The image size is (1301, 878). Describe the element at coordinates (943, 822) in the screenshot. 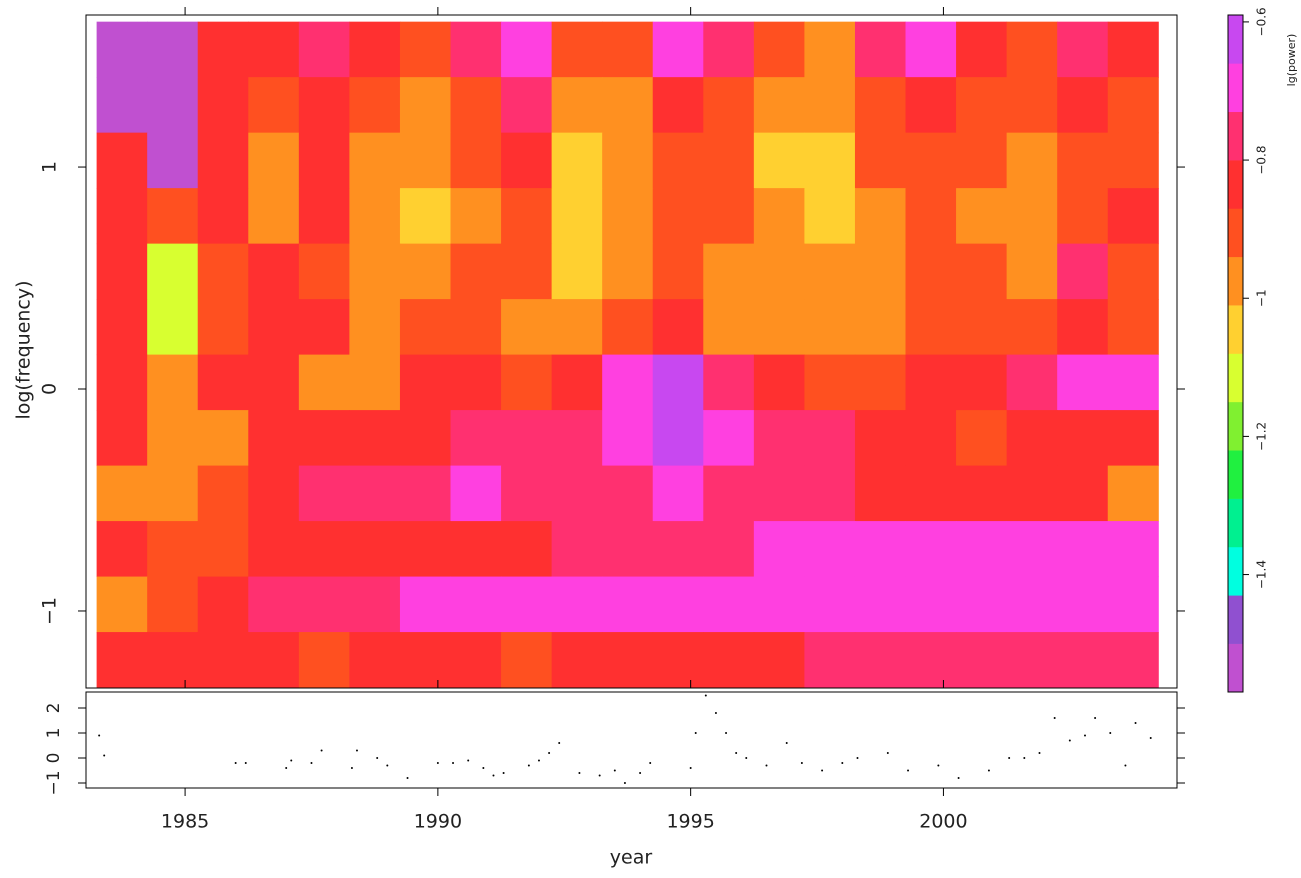

I see `x-tick-label: 2000` at that location.